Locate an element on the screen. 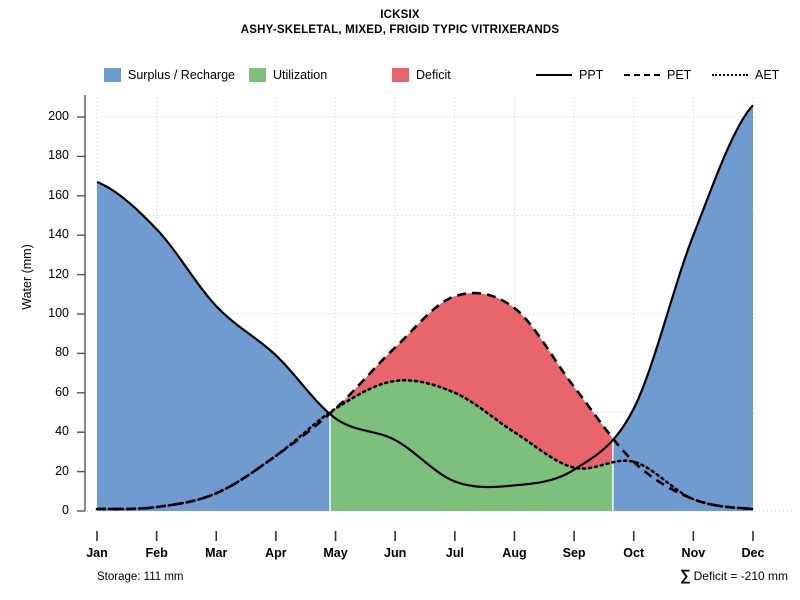 The height and width of the screenshot is (600, 800). legend-label-pet: PET is located at coordinates (679, 75).